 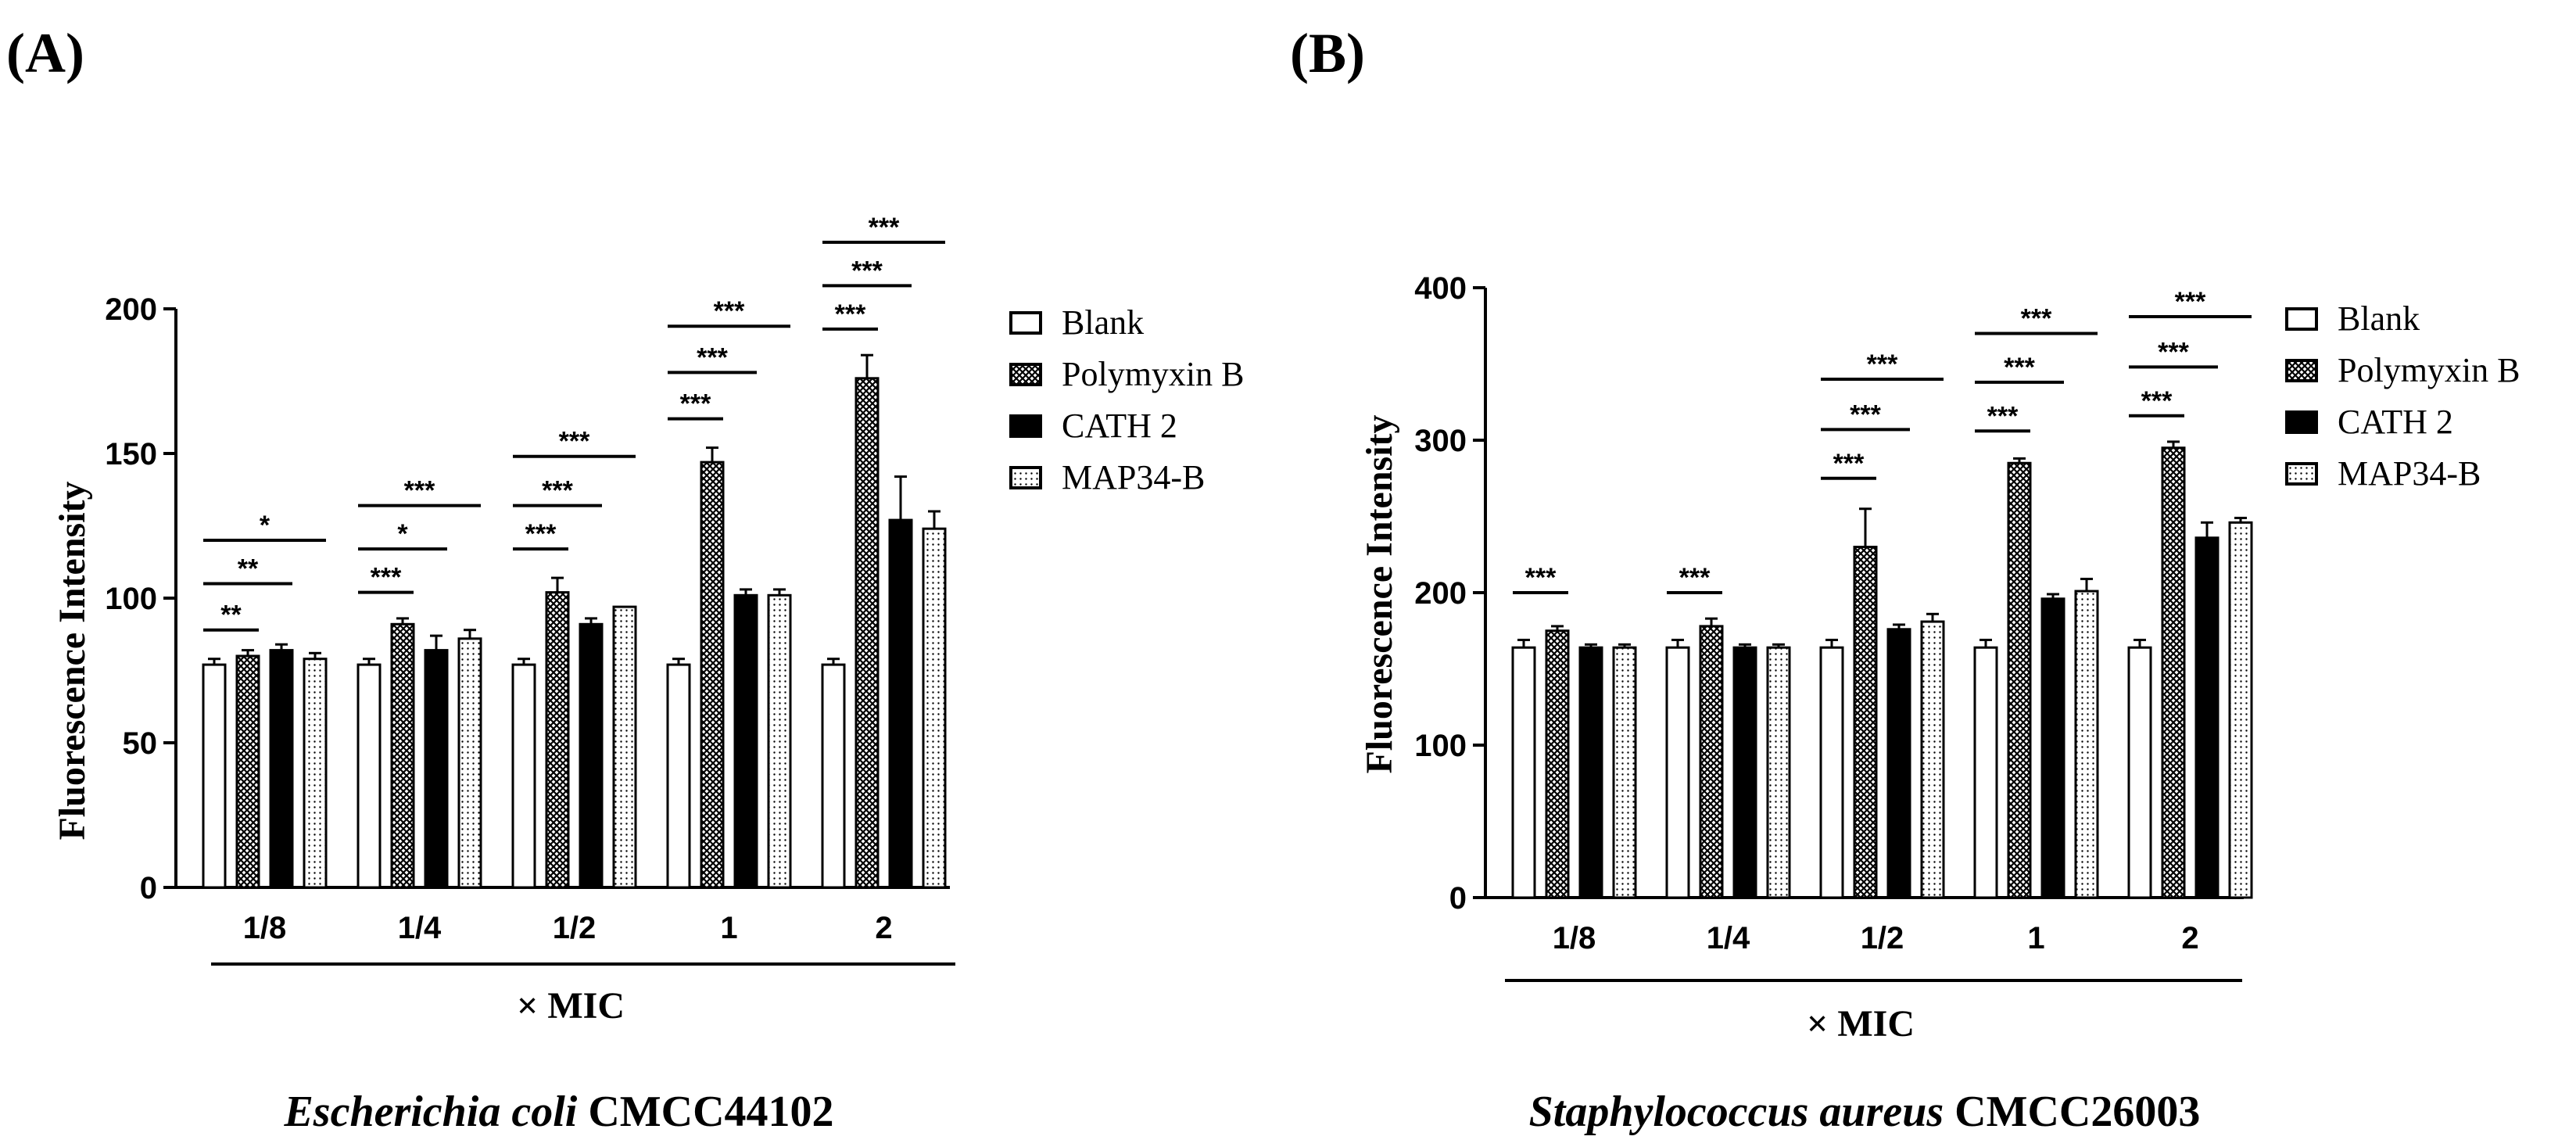 I want to click on panel-a-ylabel: Fluorescence Intensity, so click(x=72, y=661).